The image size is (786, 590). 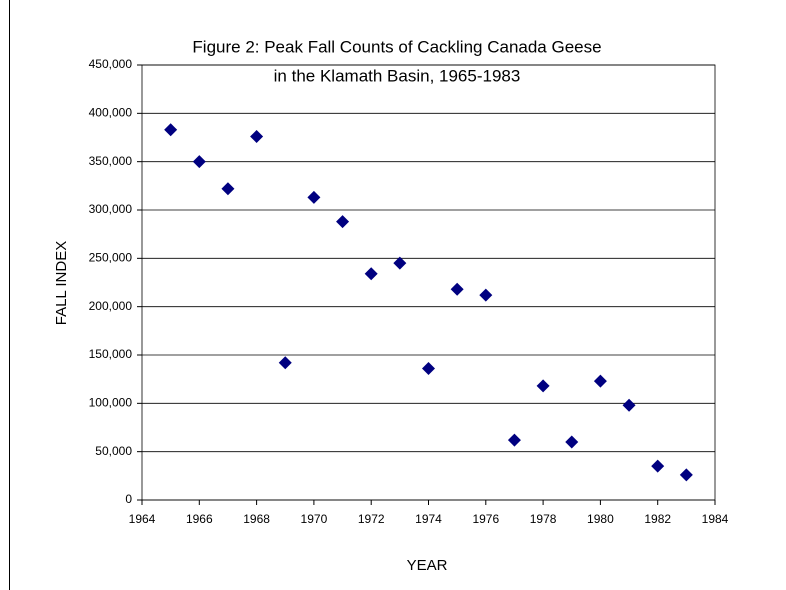 What do you see at coordinates (427, 565) in the screenshot?
I see `x-axis-label: YEAR` at bounding box center [427, 565].